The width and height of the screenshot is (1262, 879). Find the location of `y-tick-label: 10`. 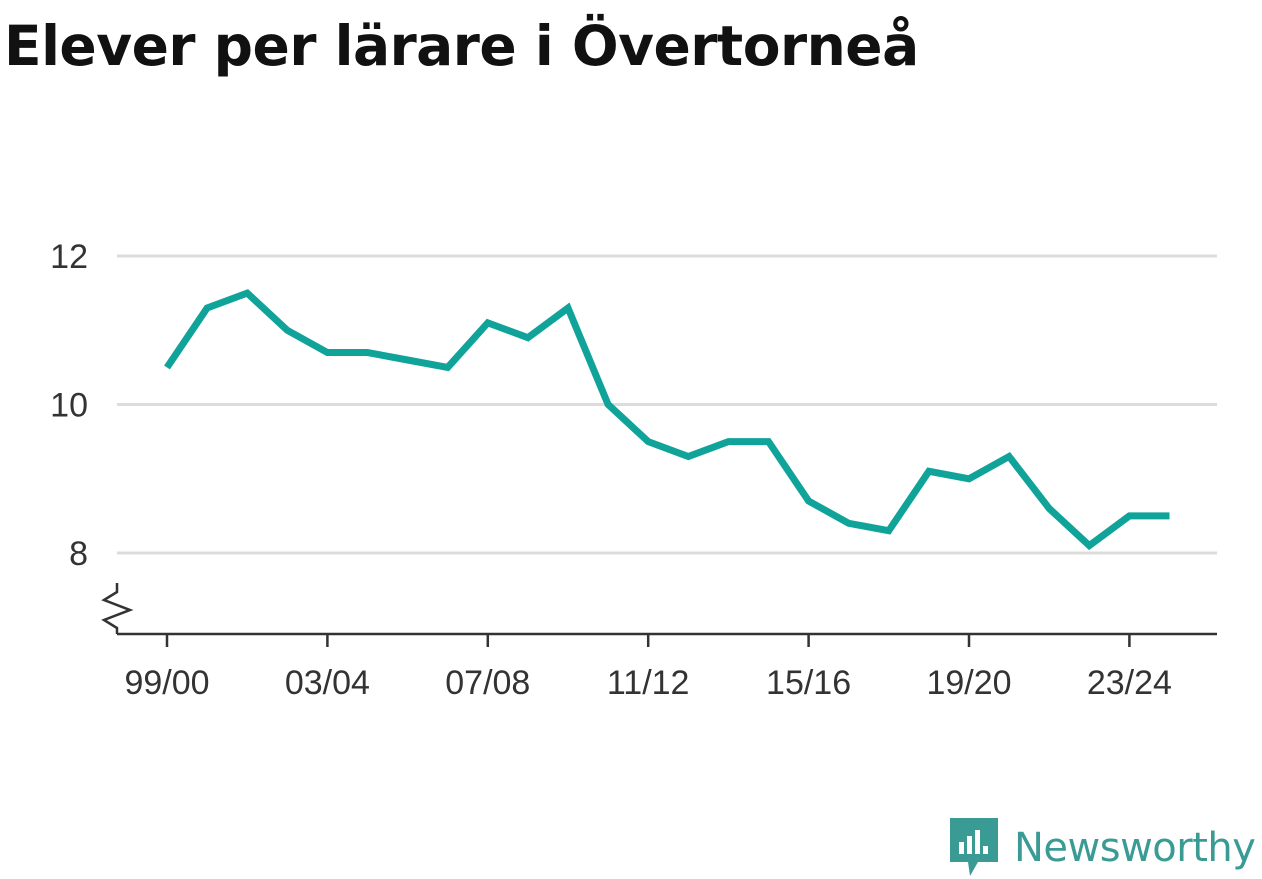

y-tick-label: 10 is located at coordinates (69, 406).